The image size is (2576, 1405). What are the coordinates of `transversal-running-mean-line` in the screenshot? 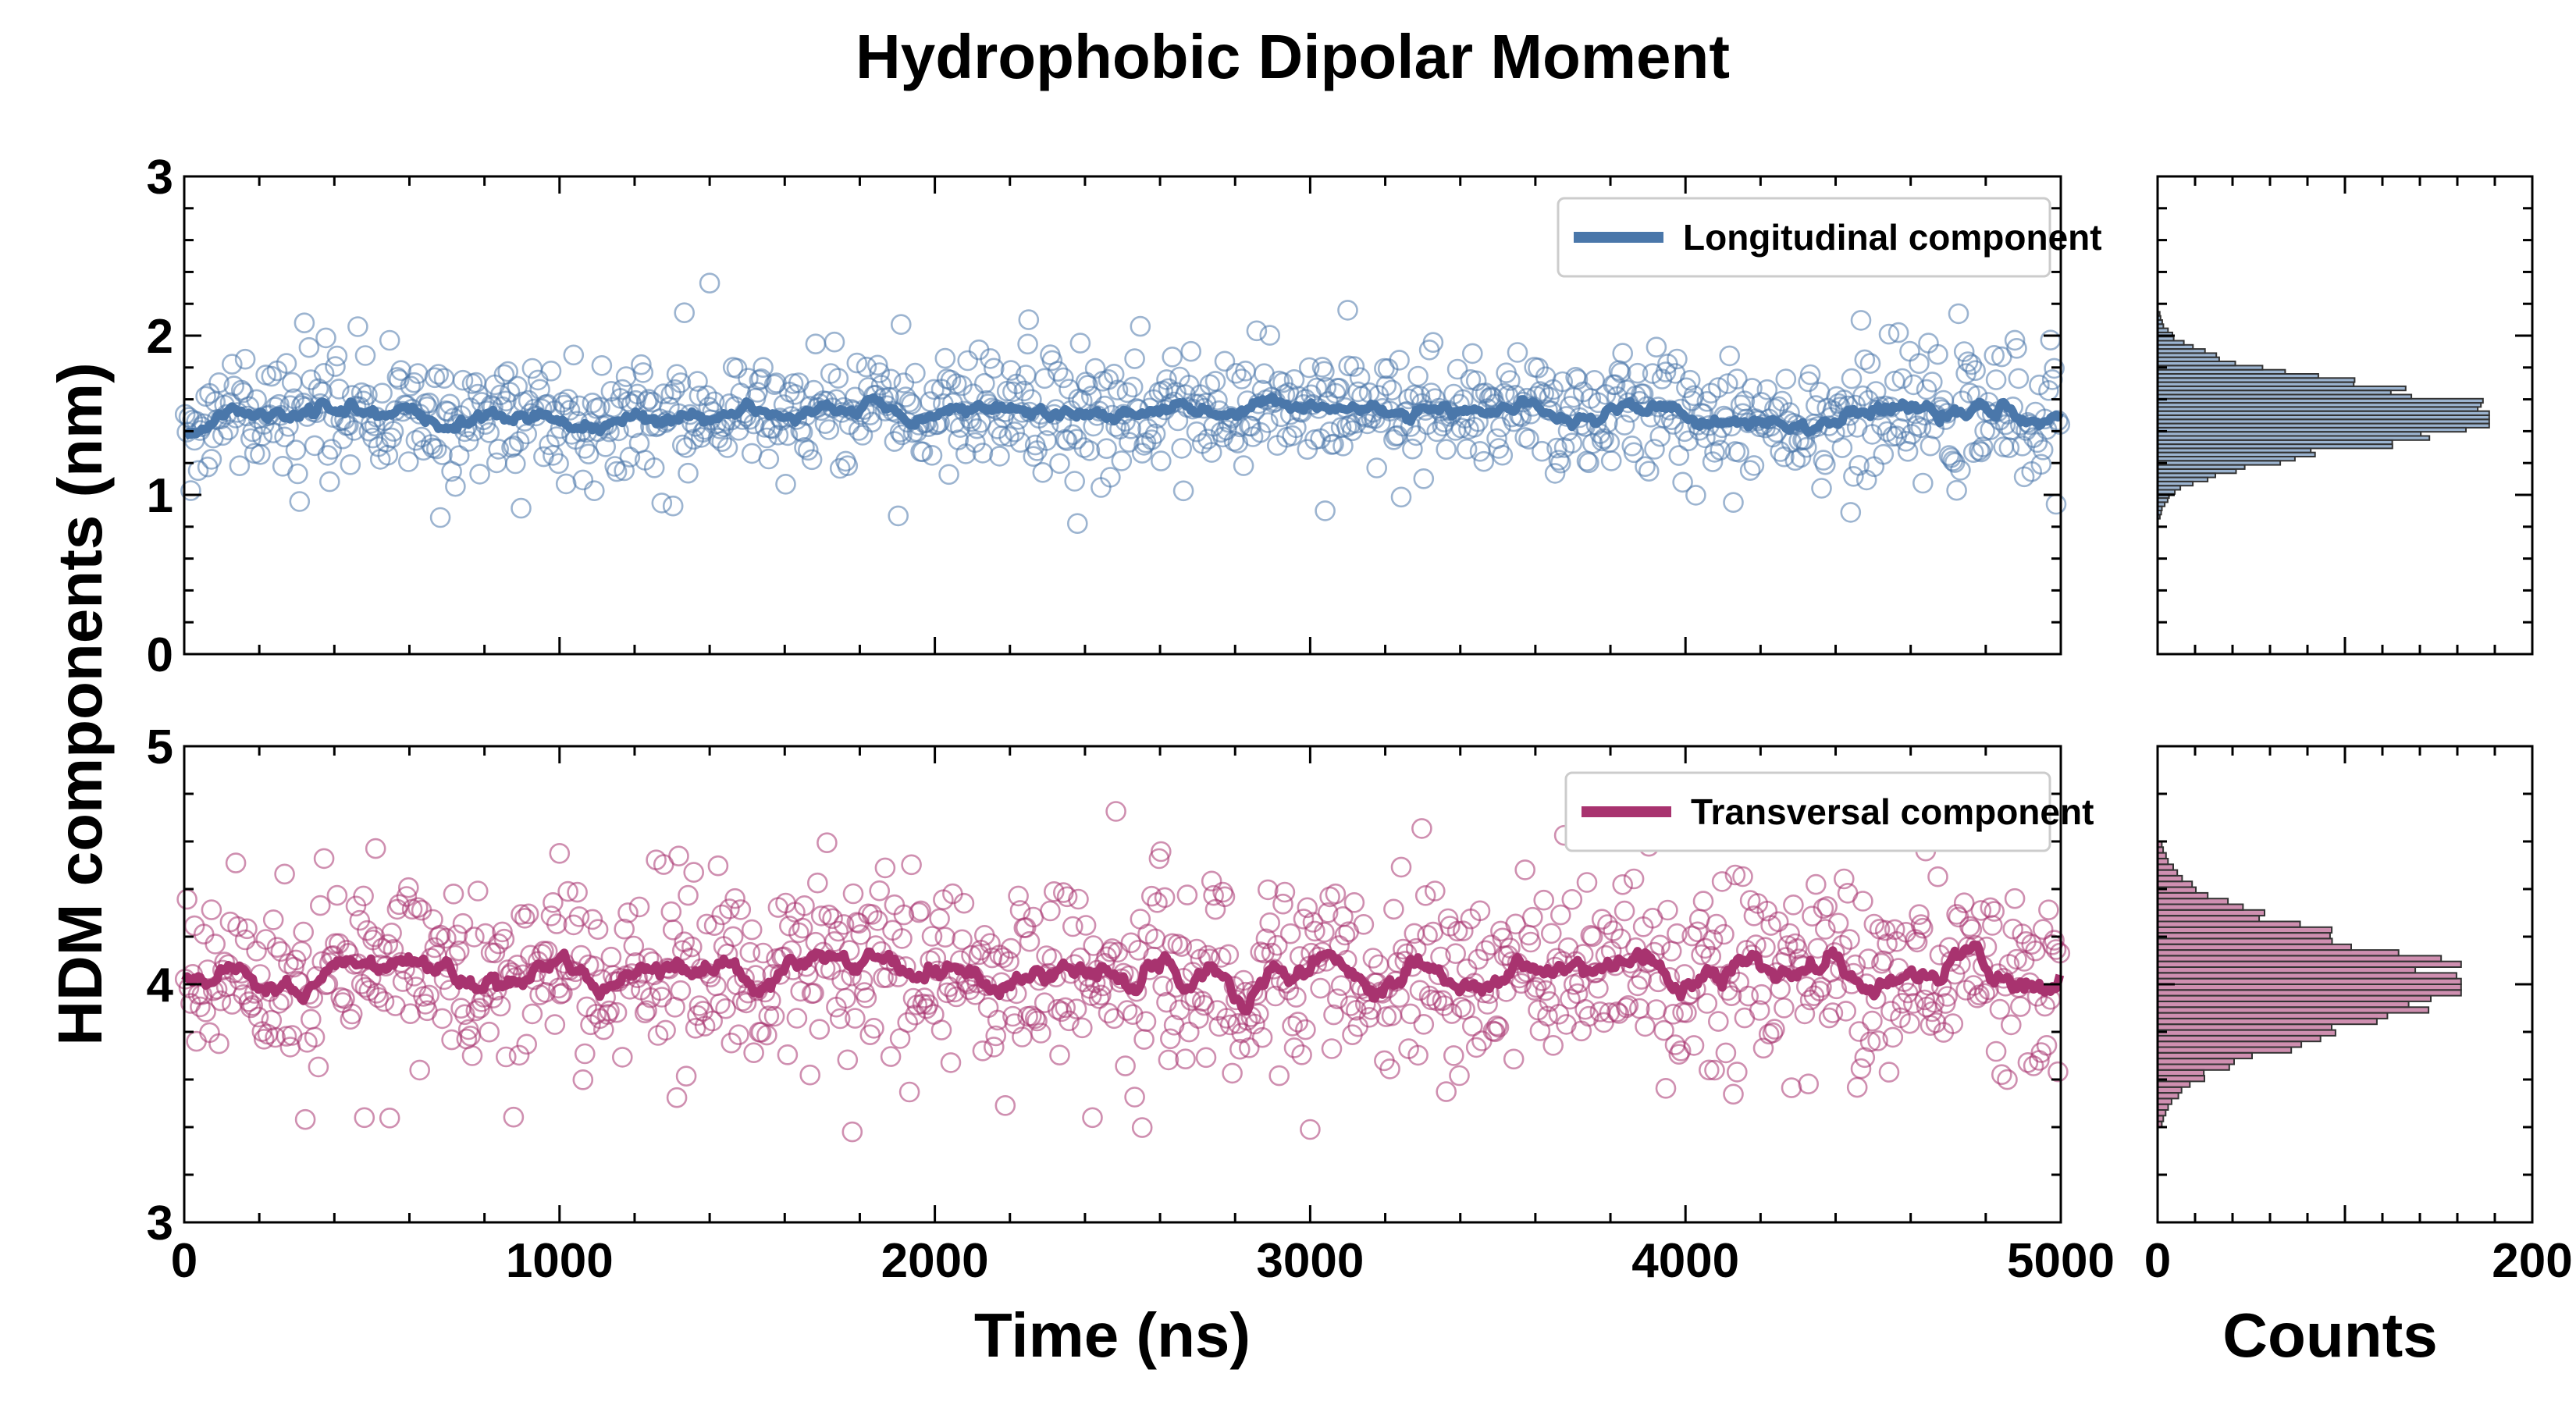 It's located at (1123, 978).